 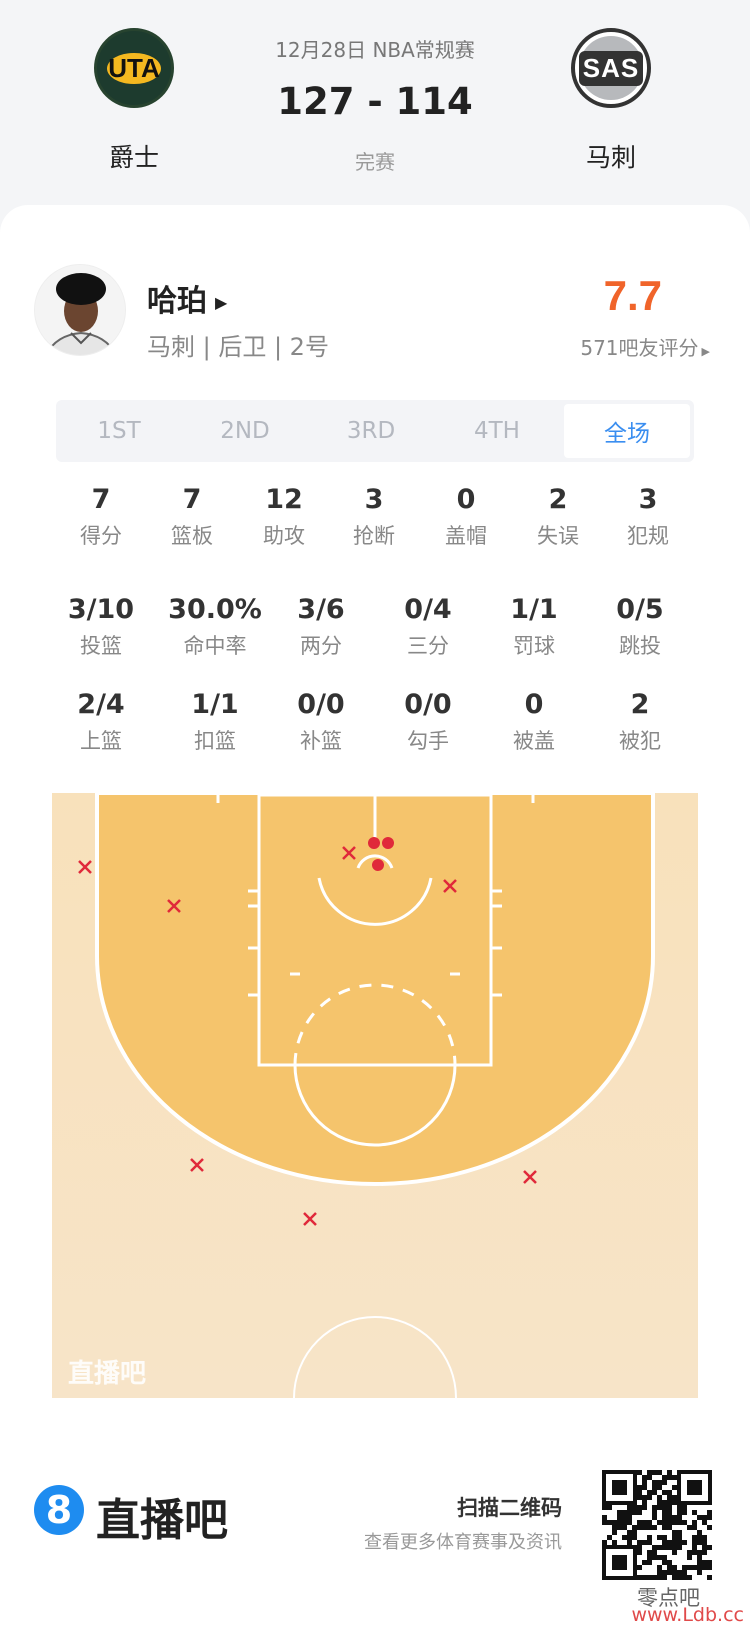 What do you see at coordinates (101, 646) in the screenshot?
I see `stat-label: 投篮` at bounding box center [101, 646].